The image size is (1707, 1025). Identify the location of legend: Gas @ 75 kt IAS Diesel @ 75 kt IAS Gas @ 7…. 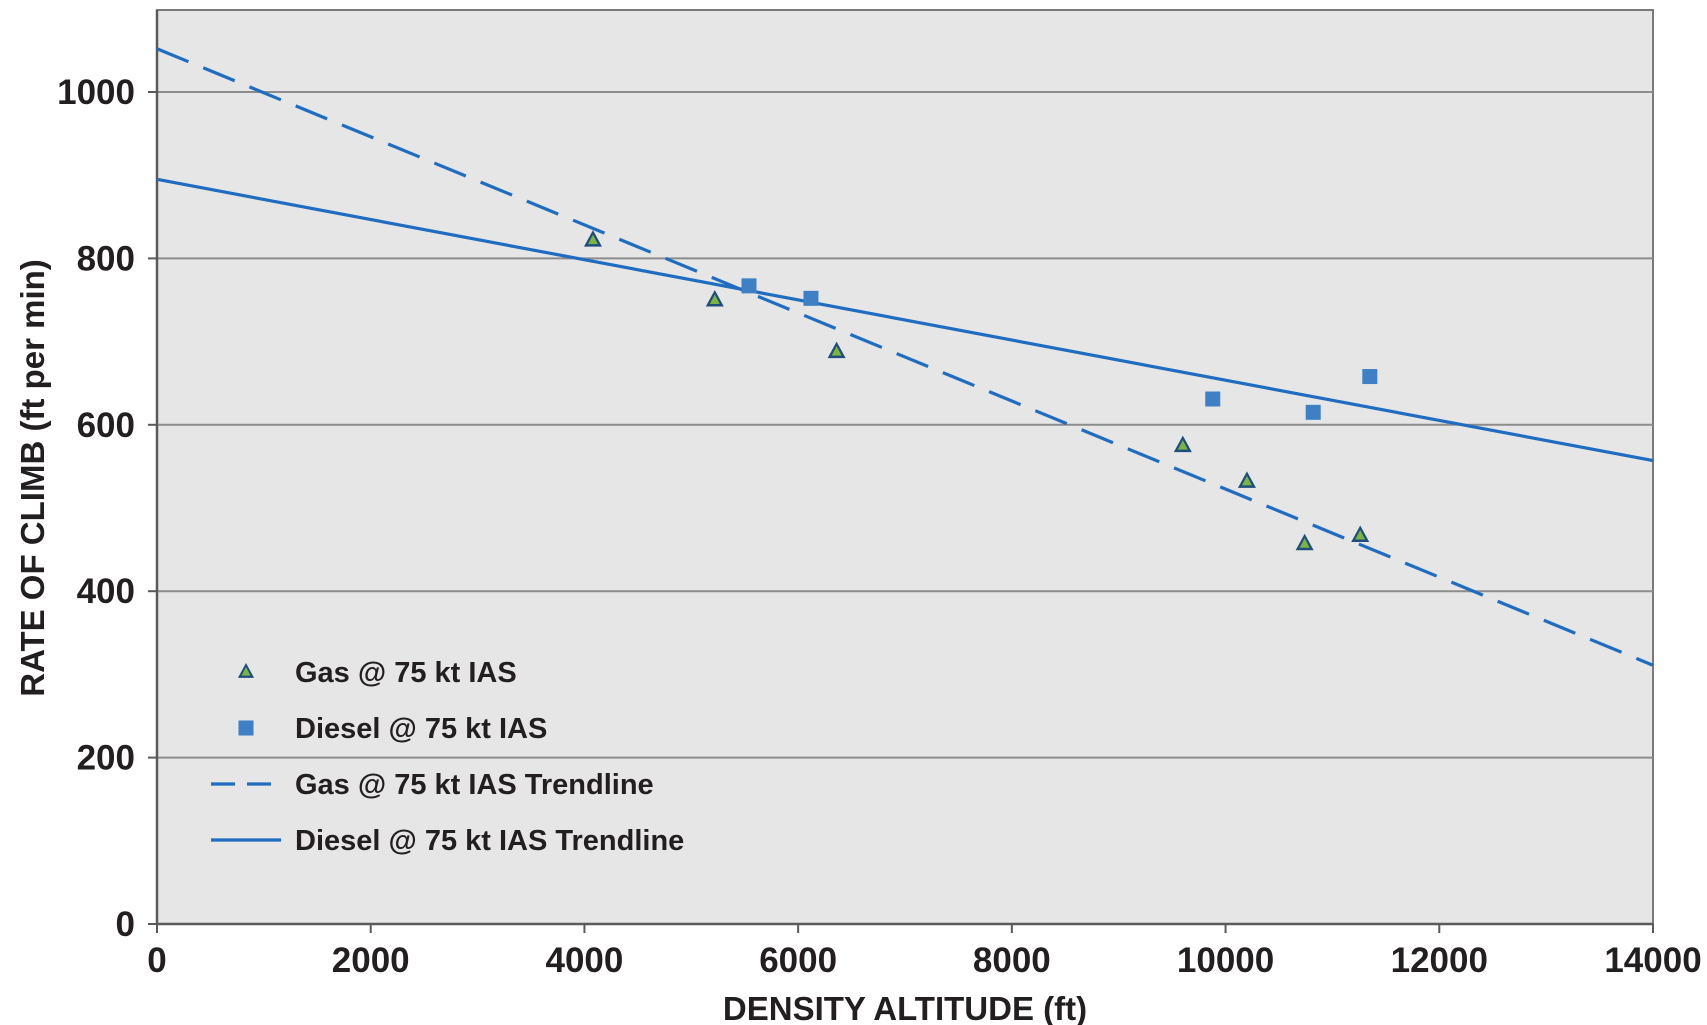
(447, 757).